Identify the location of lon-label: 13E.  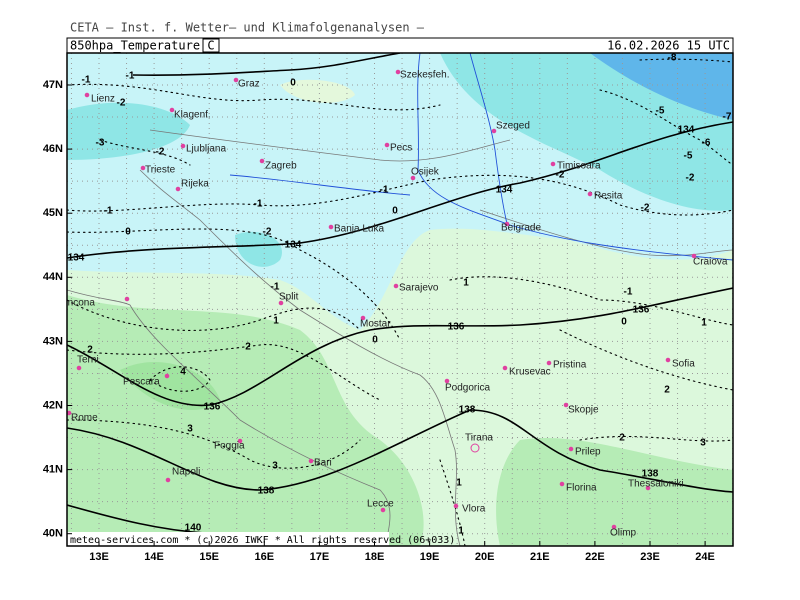
(99, 557).